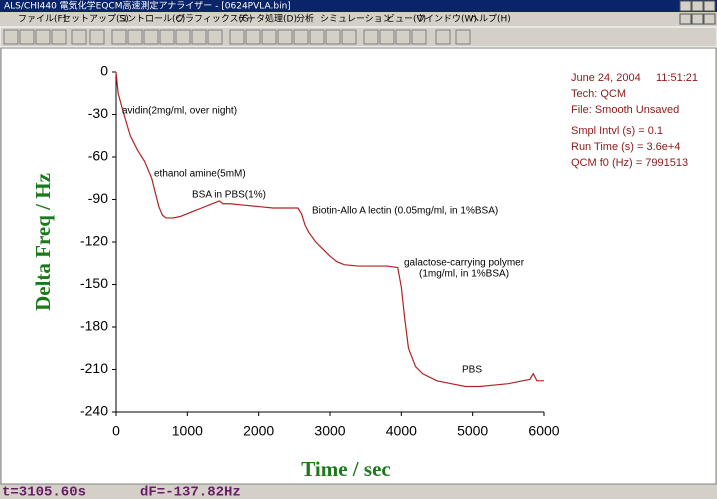 This screenshot has width=717, height=499. Describe the element at coordinates (94, 241) in the screenshot. I see `y-tick-label: -120` at that location.